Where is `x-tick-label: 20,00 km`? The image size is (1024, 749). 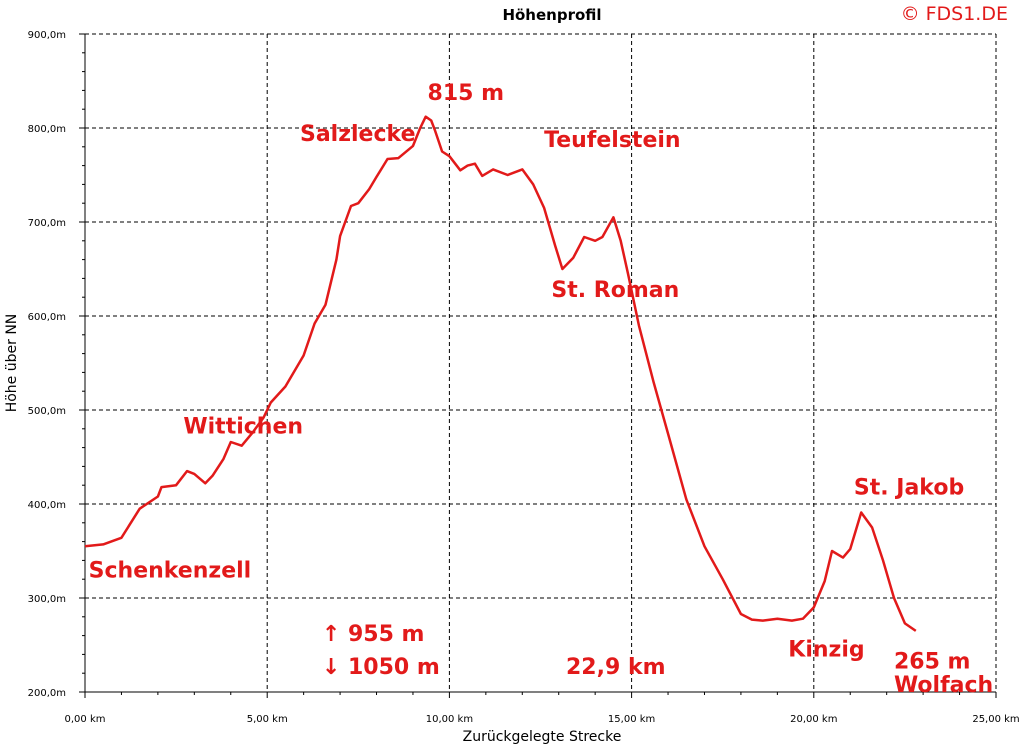 x-tick-label: 20,00 km is located at coordinates (813, 719).